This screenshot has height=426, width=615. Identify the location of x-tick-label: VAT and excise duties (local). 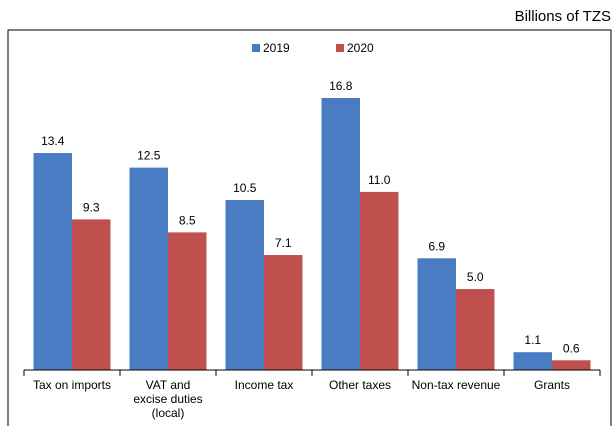
(168, 399).